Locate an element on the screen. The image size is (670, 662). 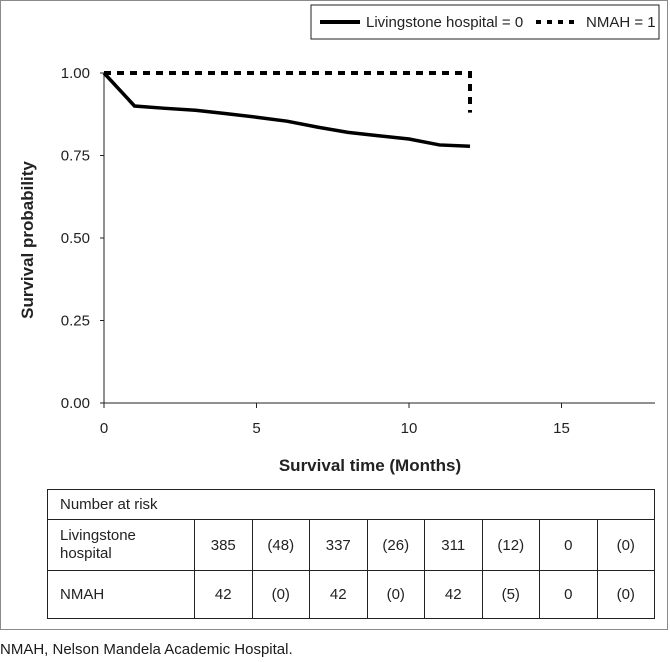
y-tick-label: 0.25 is located at coordinates (75, 321).